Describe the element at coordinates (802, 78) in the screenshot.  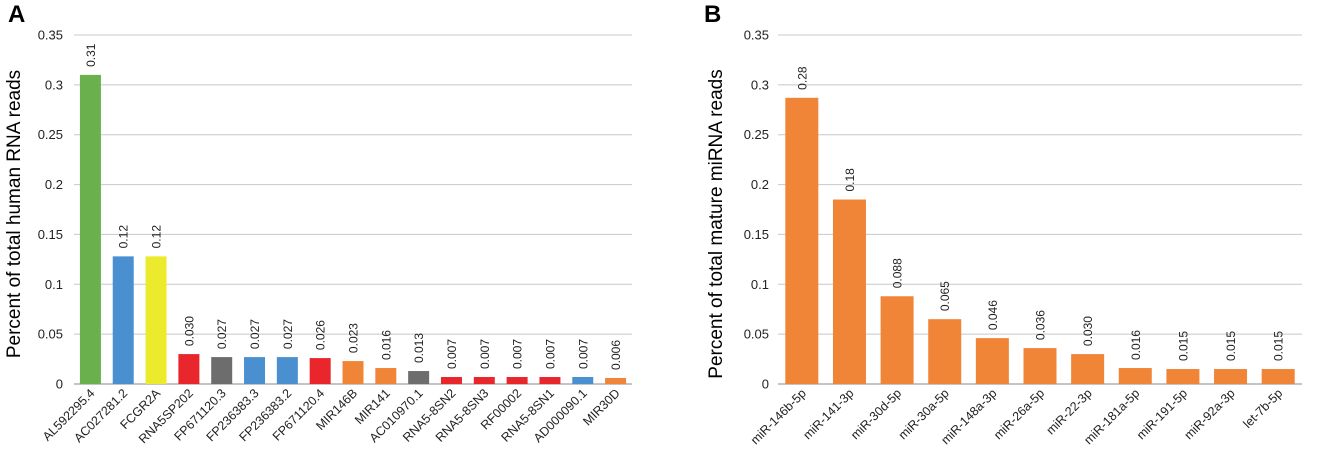
I see `panel-b-data-label: 0.28` at that location.